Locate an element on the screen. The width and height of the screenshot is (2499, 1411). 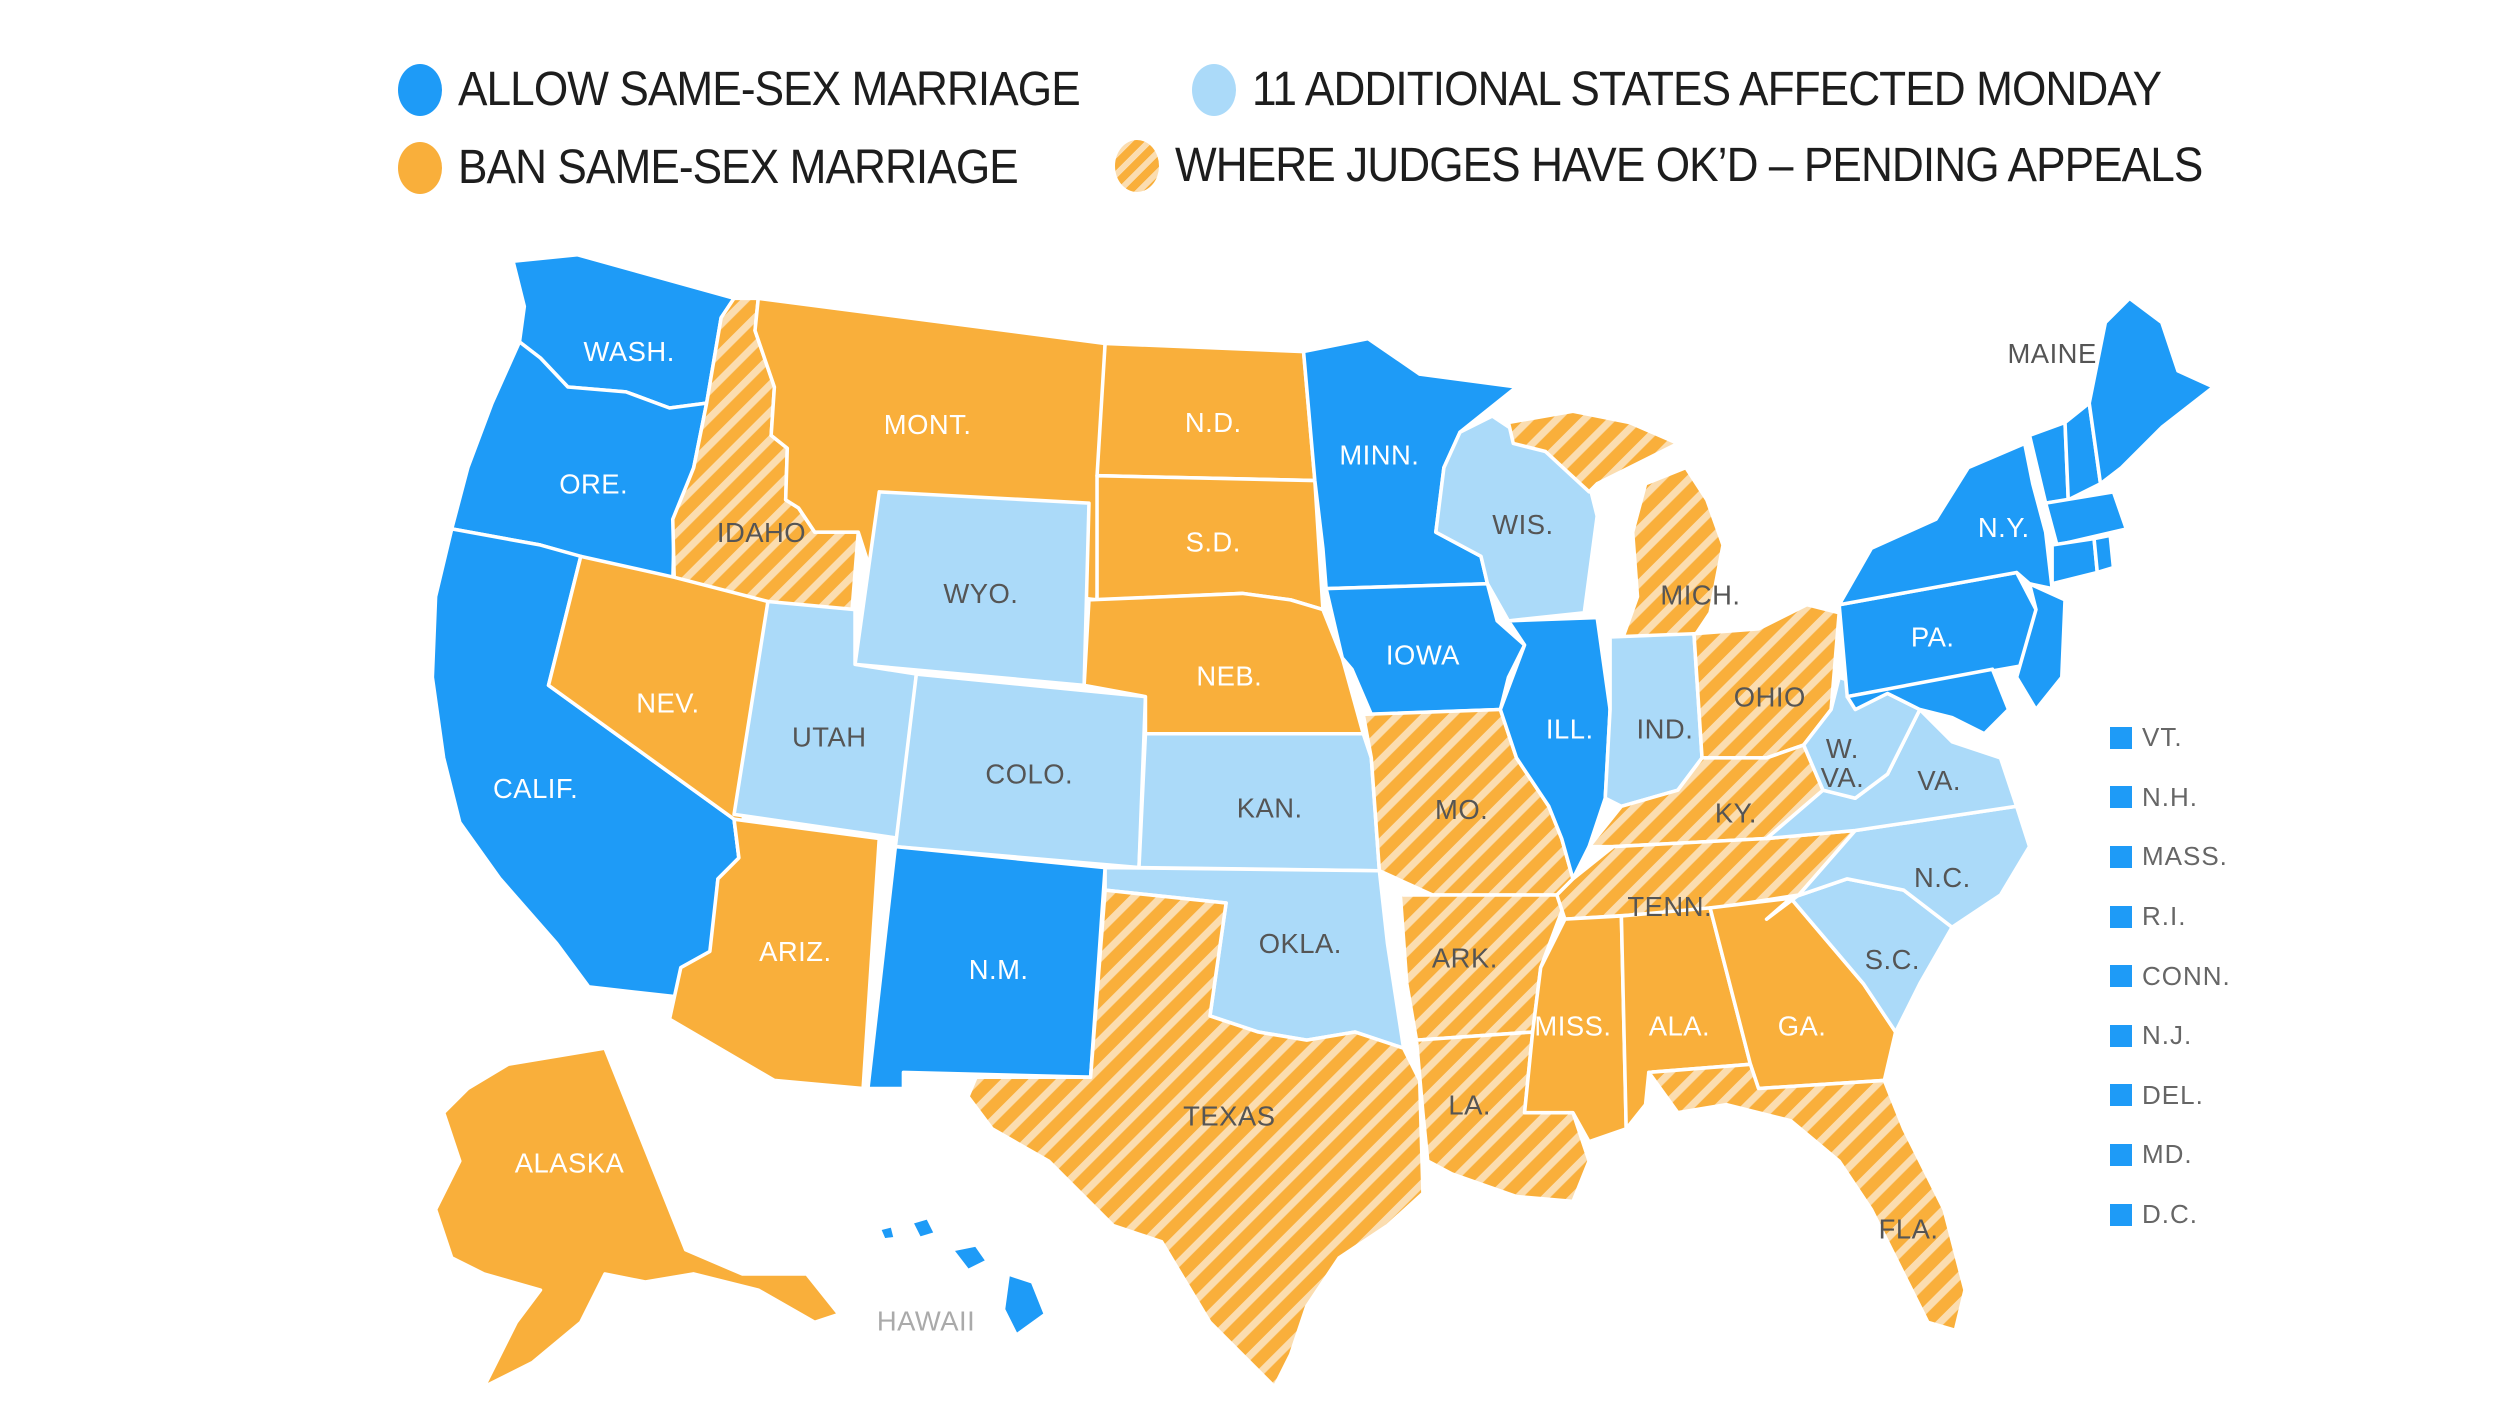
label-hawaii: HAWAII is located at coordinates (926, 1320).